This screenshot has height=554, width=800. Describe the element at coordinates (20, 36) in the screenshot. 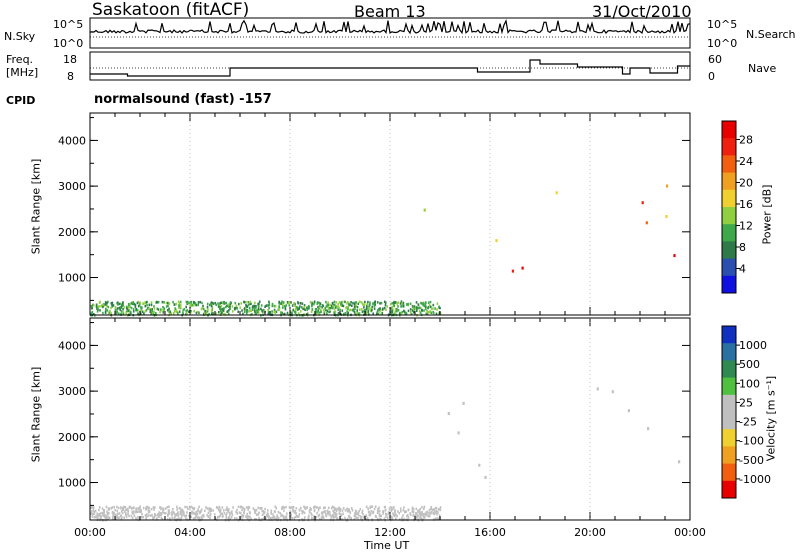

I see `noise-left-label: N.Sky` at that location.